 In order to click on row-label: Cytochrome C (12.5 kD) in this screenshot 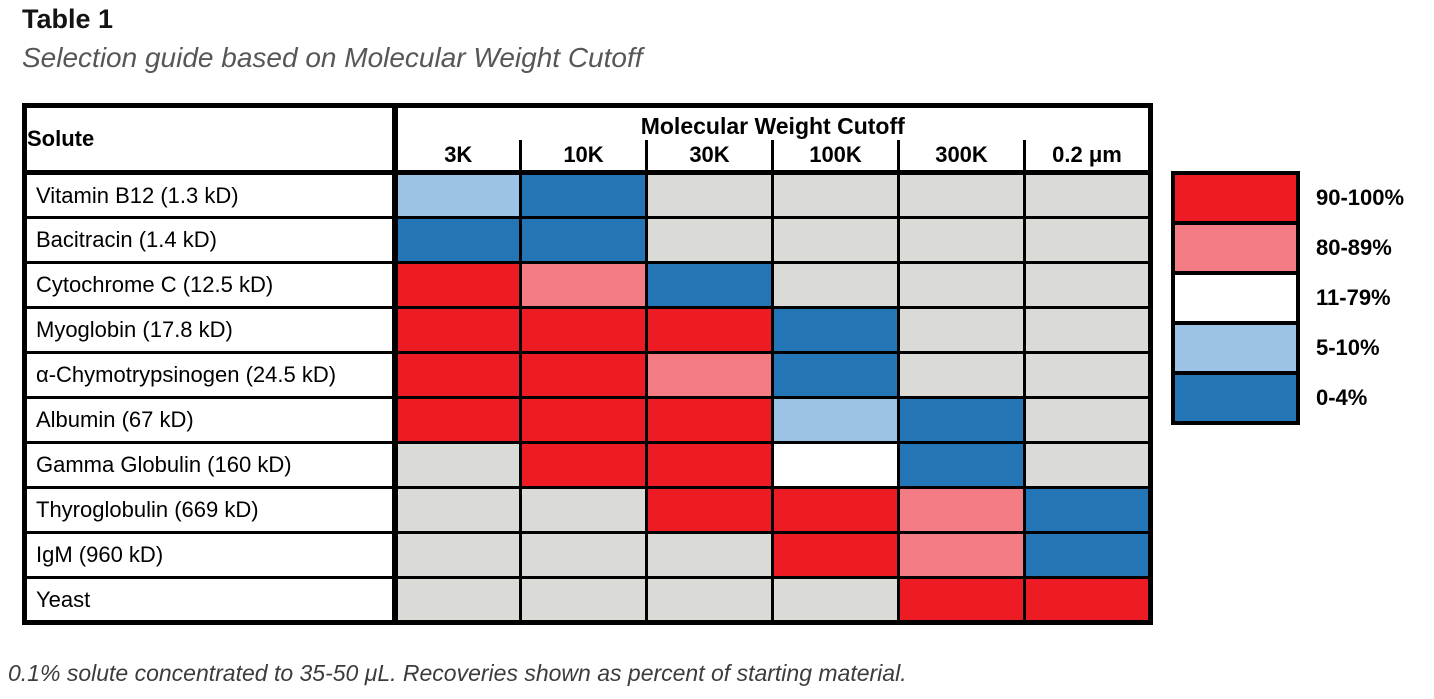, I will do `click(210, 285)`.